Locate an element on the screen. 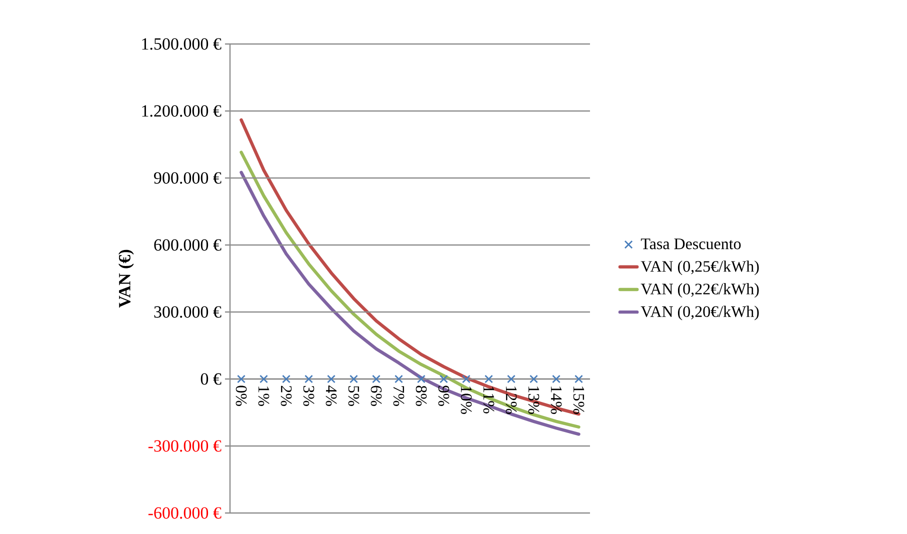 The width and height of the screenshot is (907, 534). y-tick-label: 0 € is located at coordinates (211, 379).